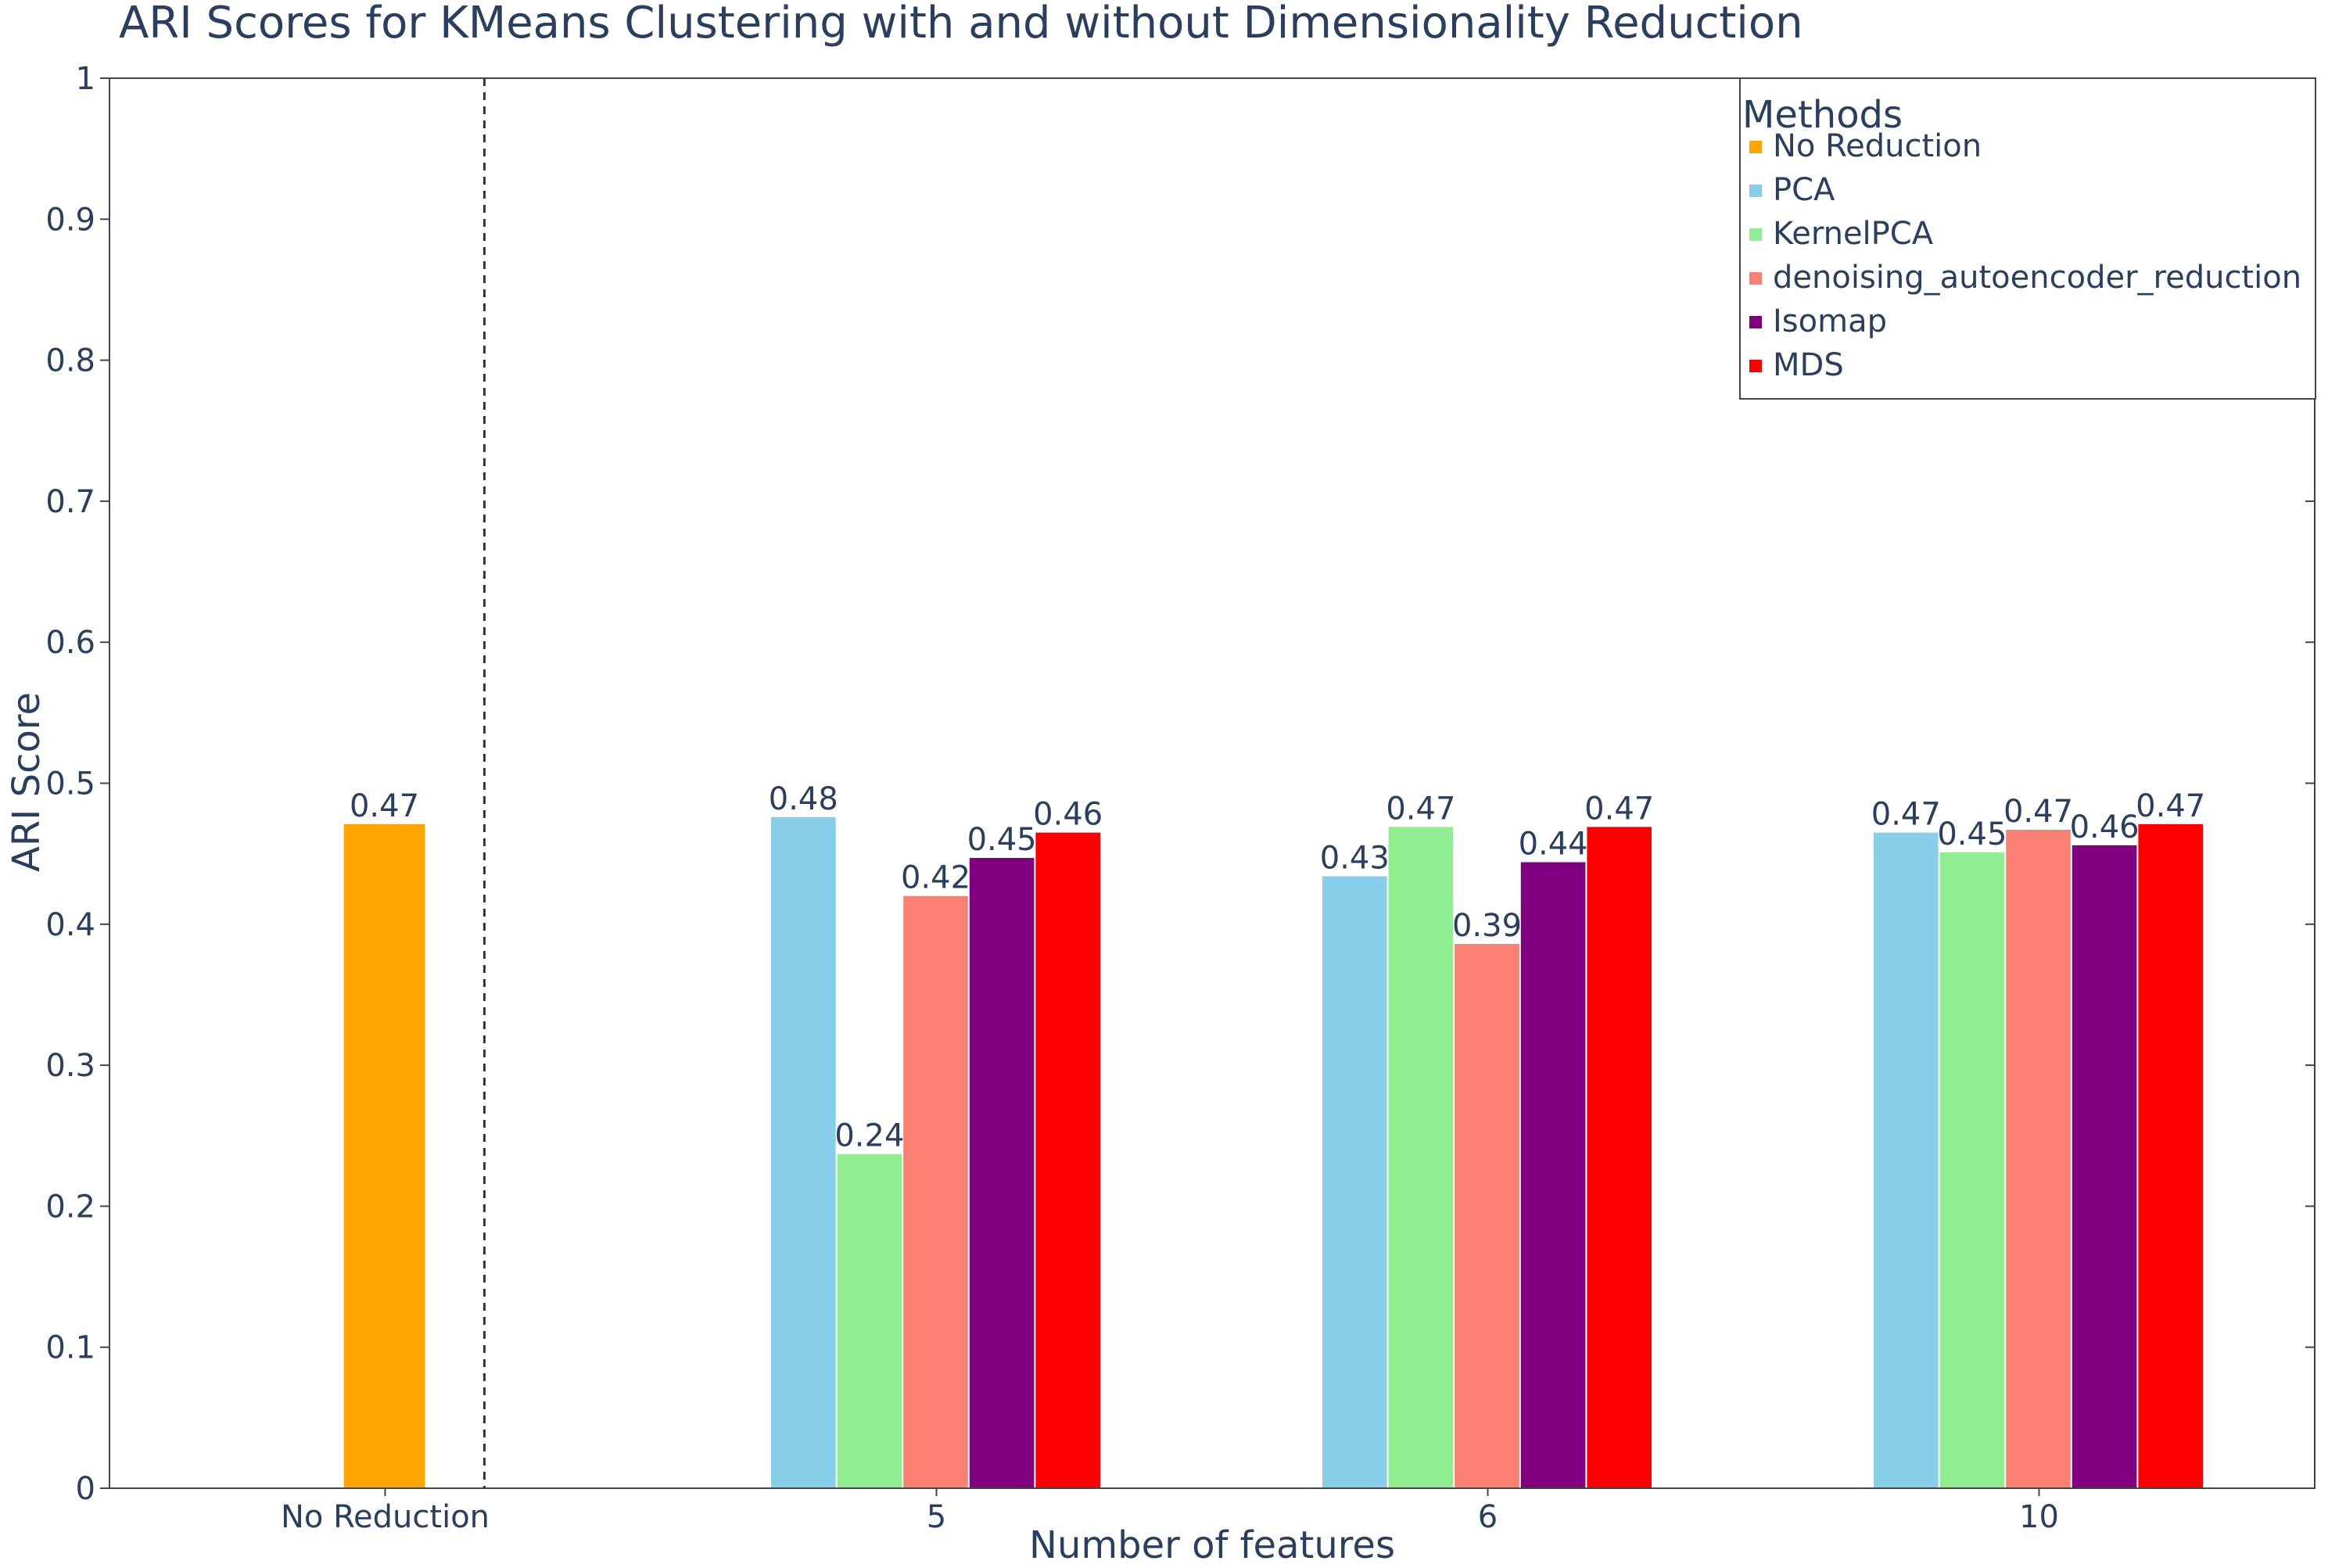 The width and height of the screenshot is (2346, 1568). Describe the element at coordinates (86, 1489) in the screenshot. I see `y-tick-label: 0` at that location.